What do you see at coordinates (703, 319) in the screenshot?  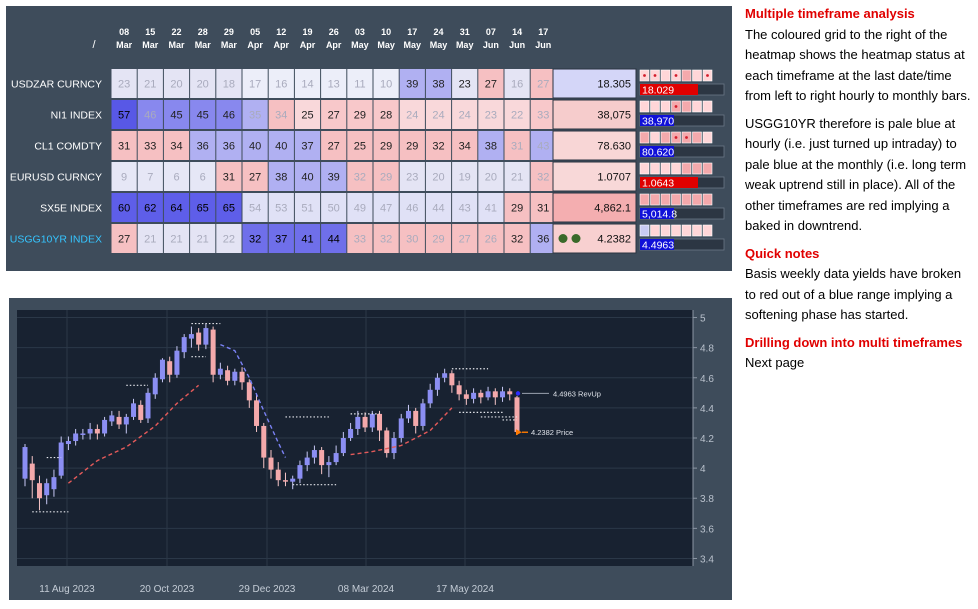 I see `y-tick-label: 5` at bounding box center [703, 319].